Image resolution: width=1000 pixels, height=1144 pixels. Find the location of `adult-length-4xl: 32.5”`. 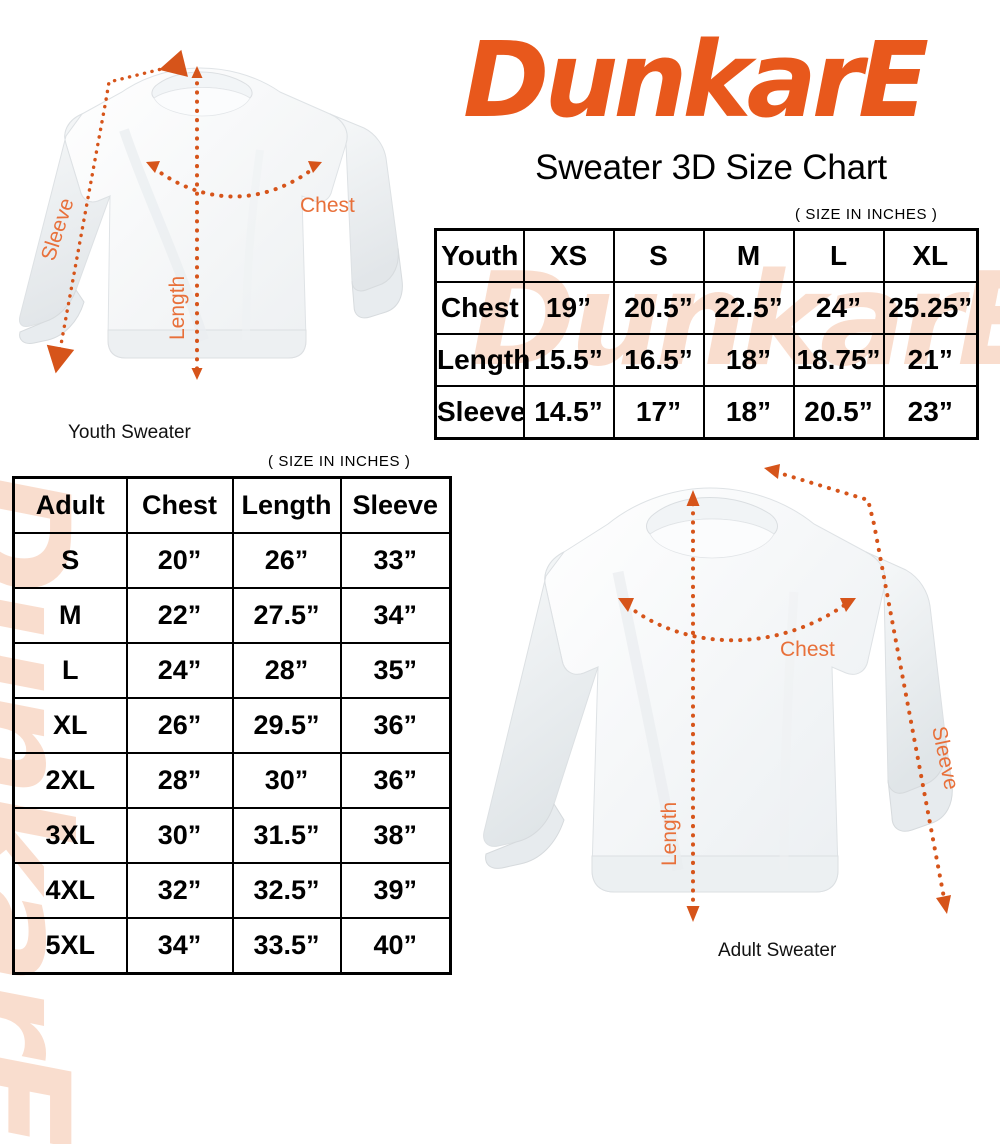

adult-length-4xl: 32.5” is located at coordinates (286, 890).